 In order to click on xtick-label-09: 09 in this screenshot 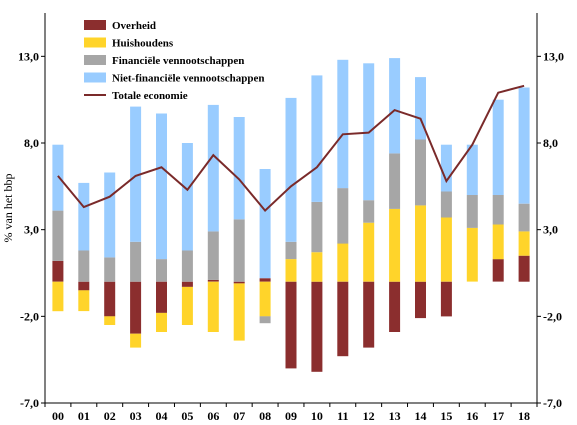, I will do `click(291, 416)`.